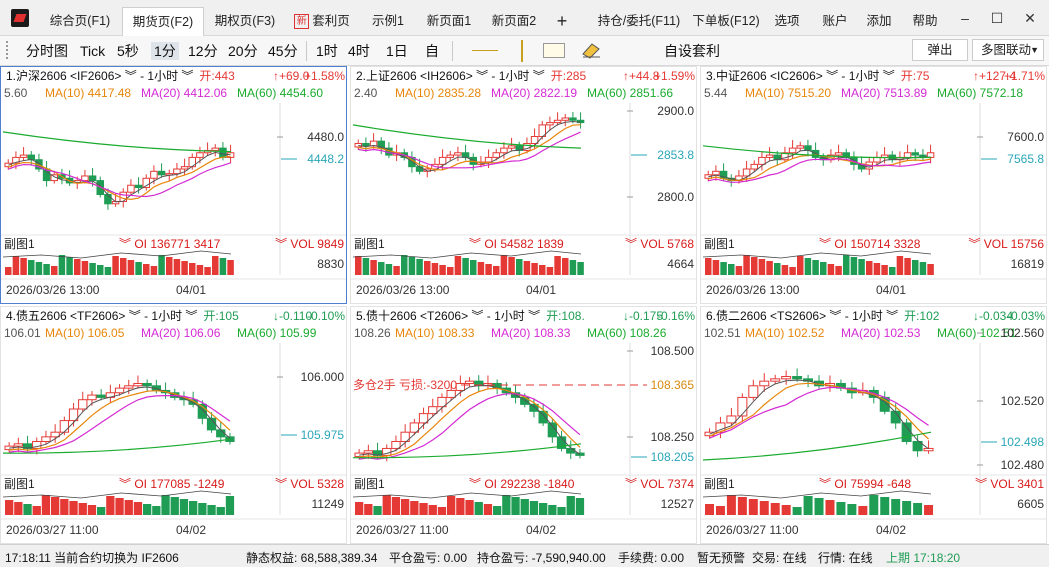 This screenshot has width=1049, height=567. I want to click on ma-lead-value: 5.44, so click(716, 93).